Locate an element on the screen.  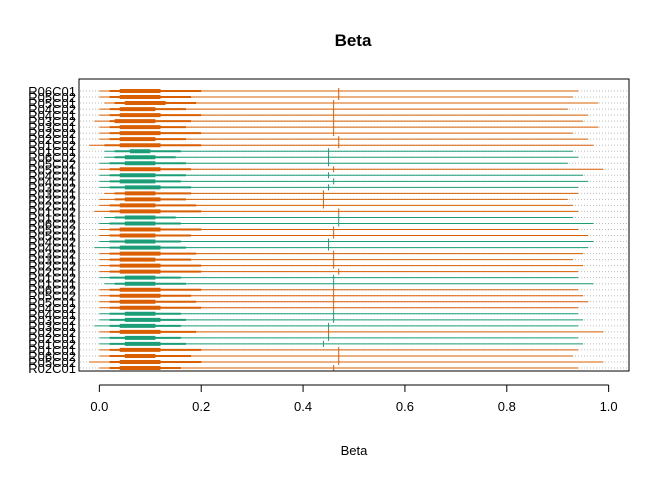
x-tick-label: 0.6 is located at coordinates (405, 406).